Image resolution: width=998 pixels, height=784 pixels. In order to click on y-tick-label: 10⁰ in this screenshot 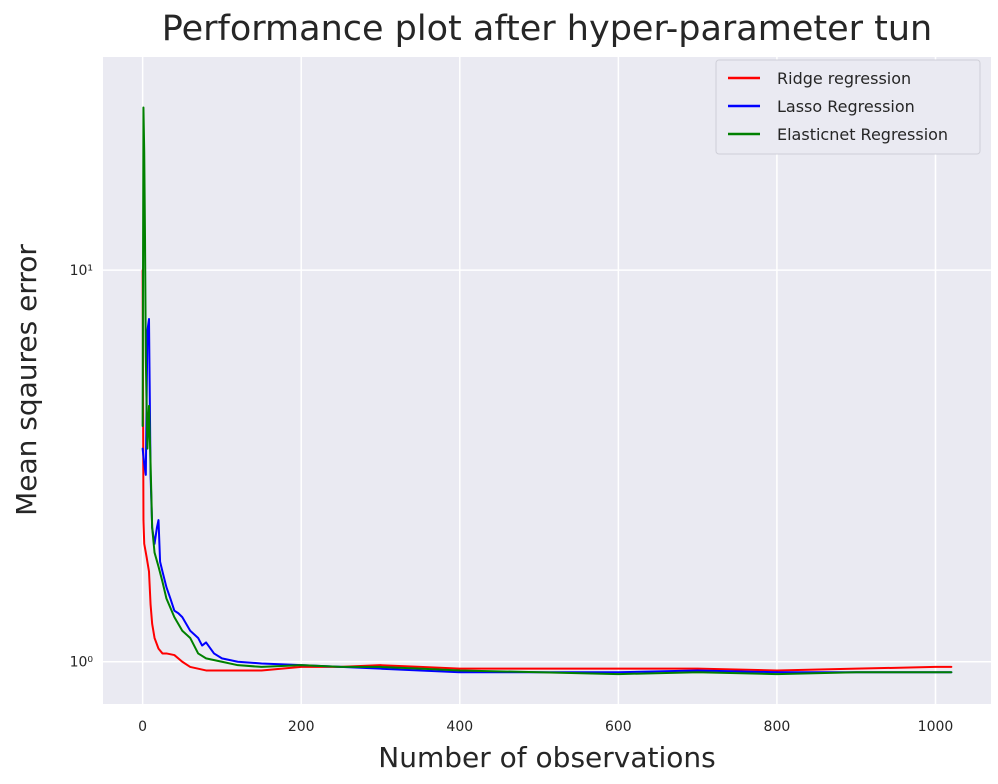, I will do `click(82, 663)`.